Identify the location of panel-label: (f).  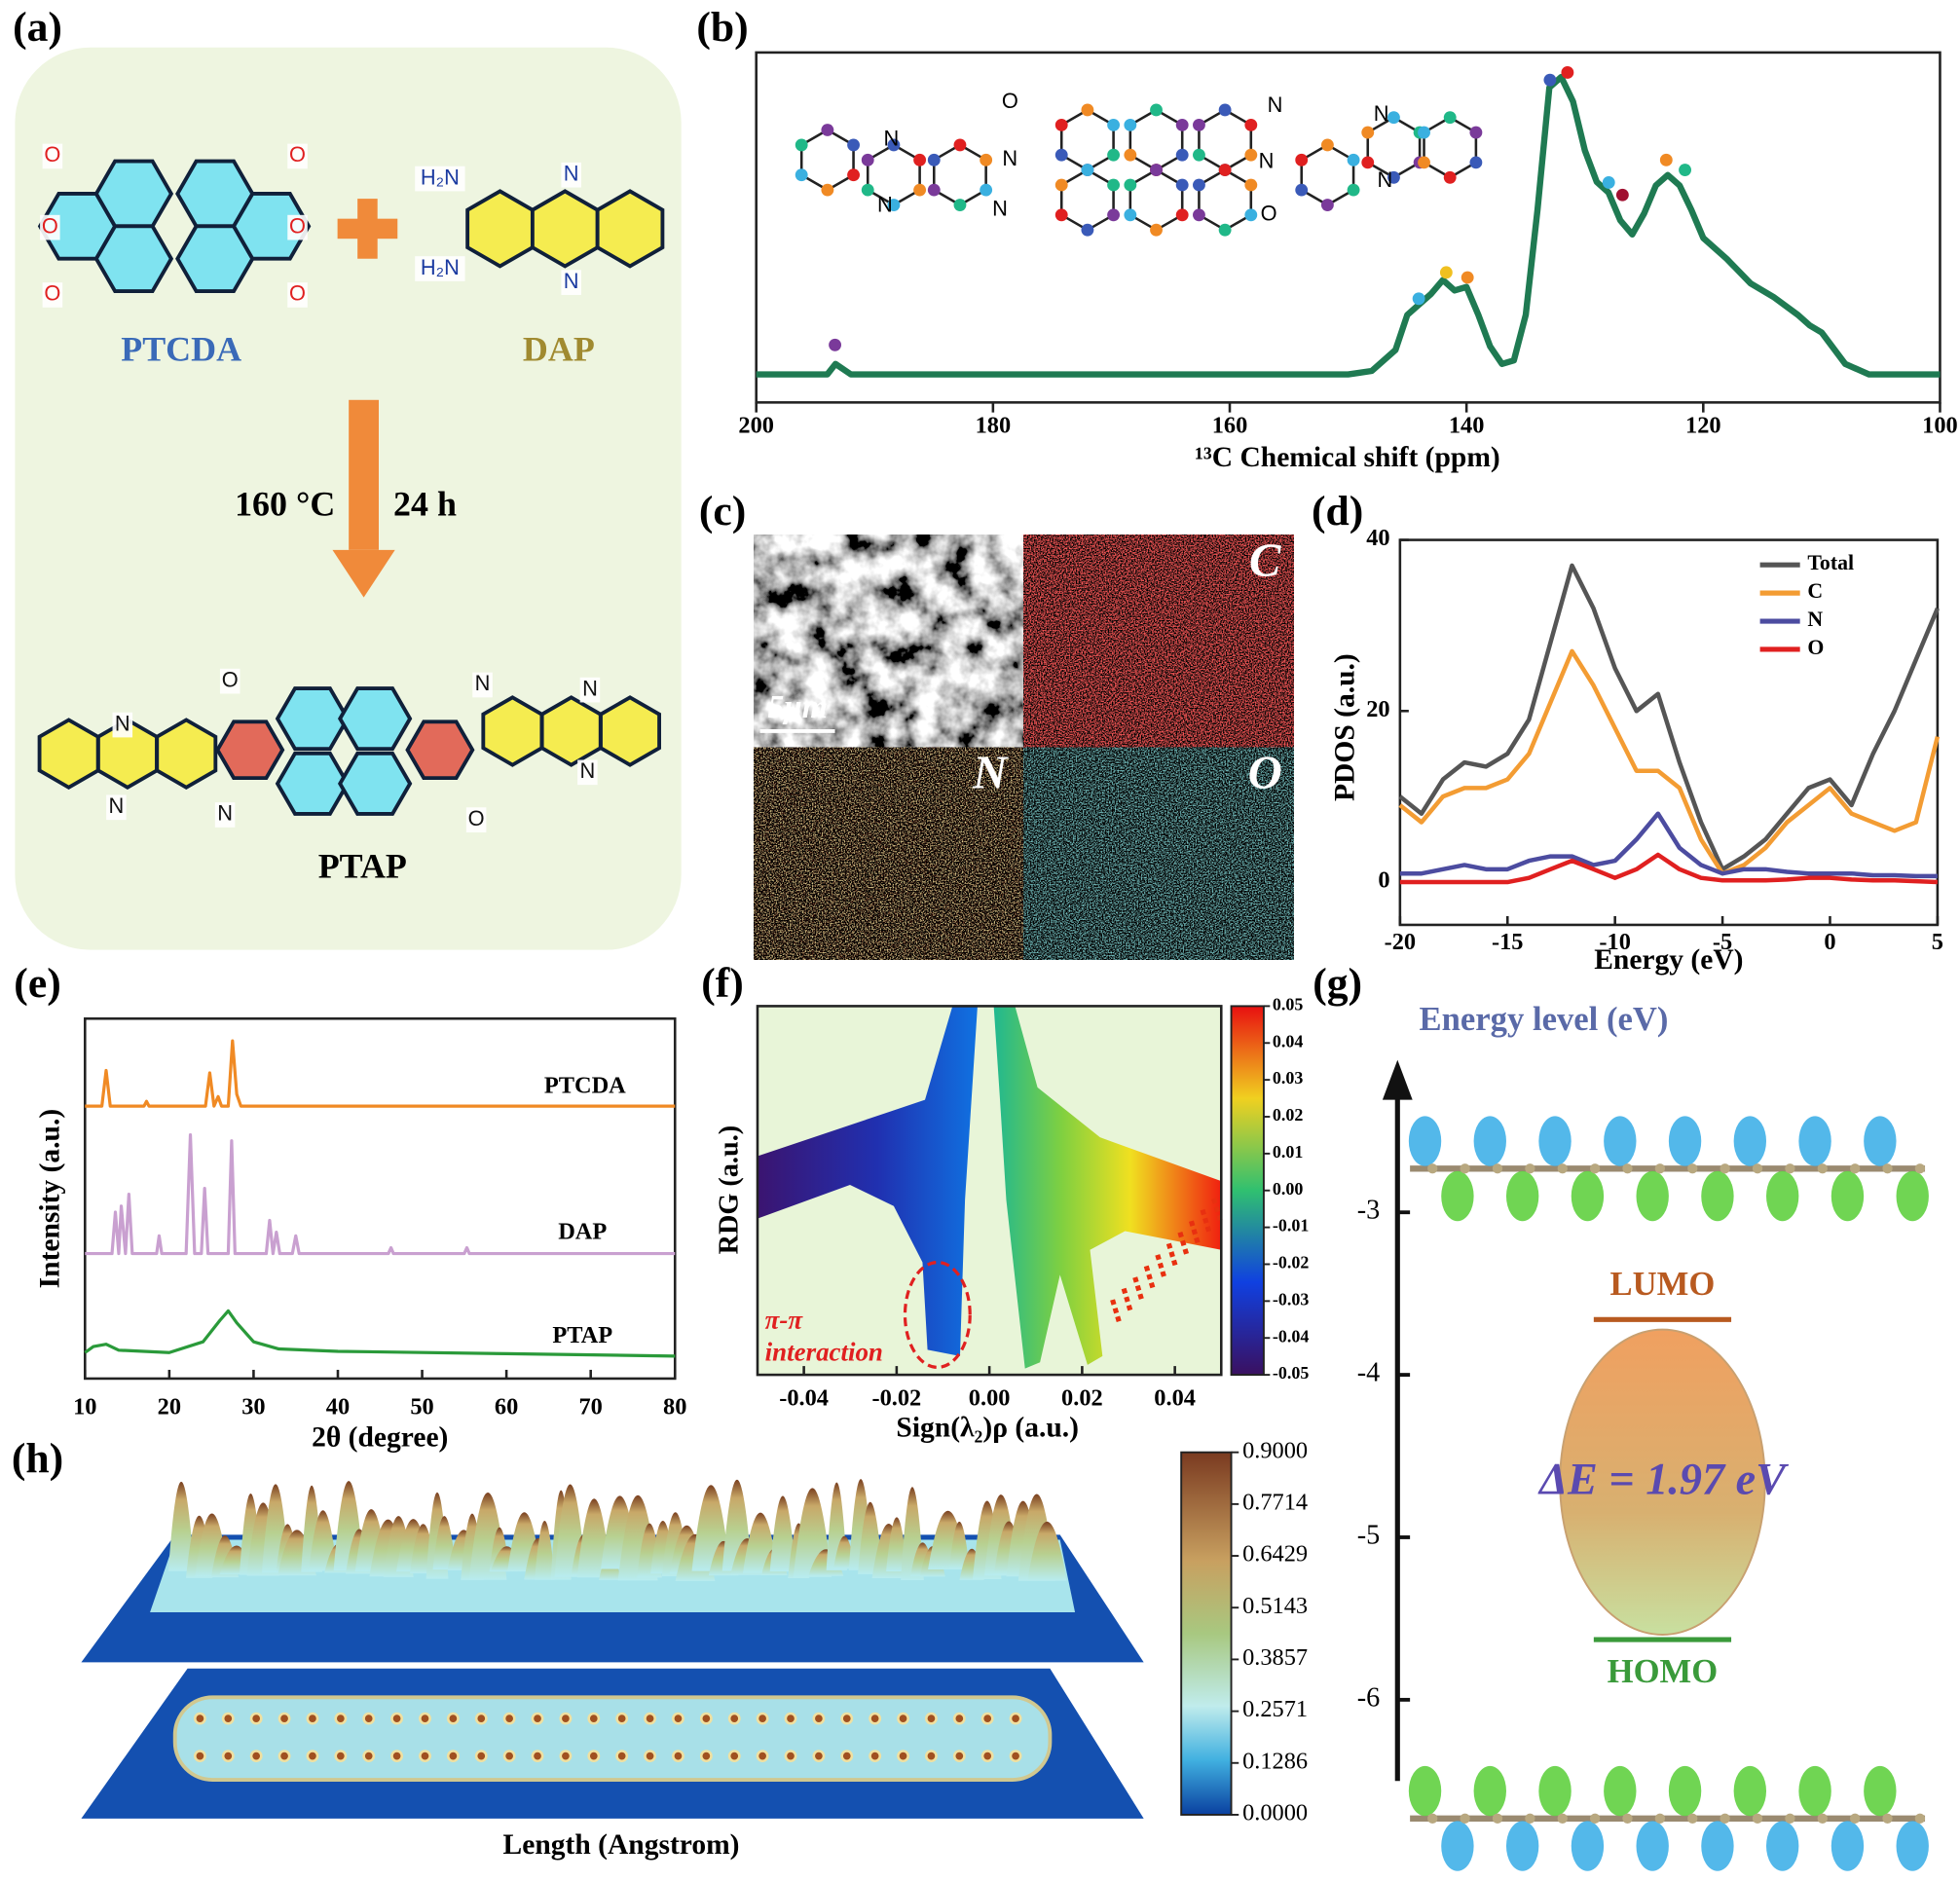
(722, 984).